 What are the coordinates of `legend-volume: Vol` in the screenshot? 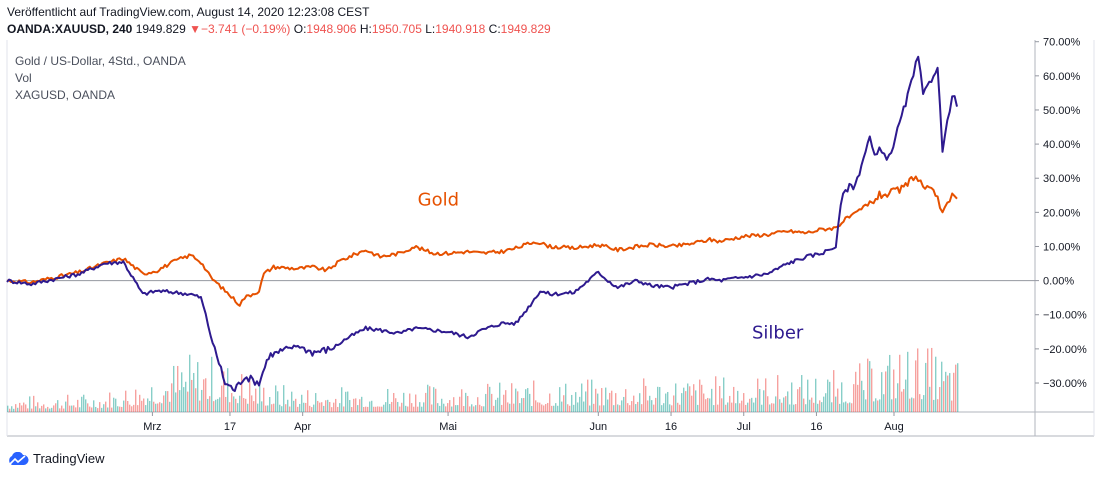 It's located at (23, 78).